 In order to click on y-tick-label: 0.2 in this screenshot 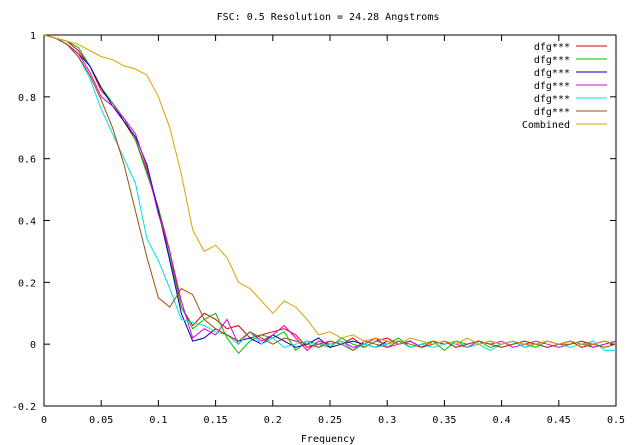, I will do `click(27, 283)`.